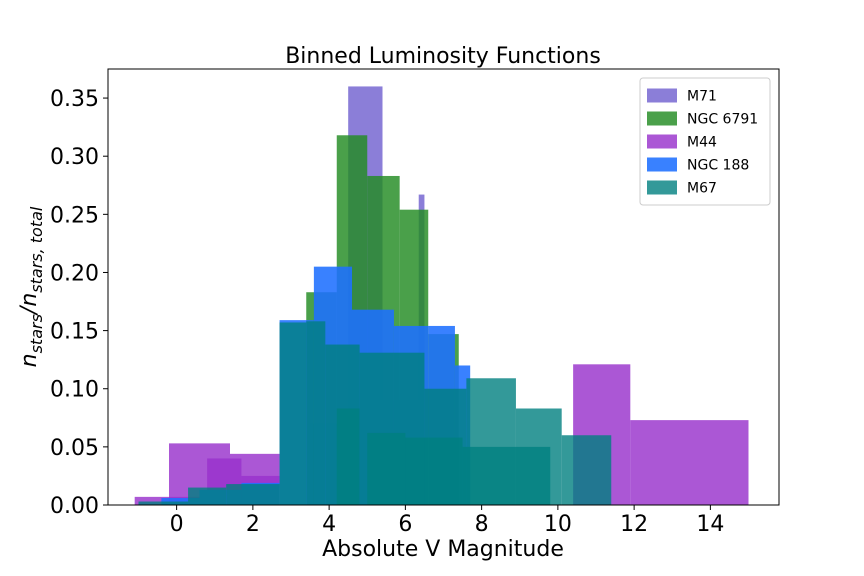  I want to click on y-label-sub-den: stars, total, so click(36, 249).